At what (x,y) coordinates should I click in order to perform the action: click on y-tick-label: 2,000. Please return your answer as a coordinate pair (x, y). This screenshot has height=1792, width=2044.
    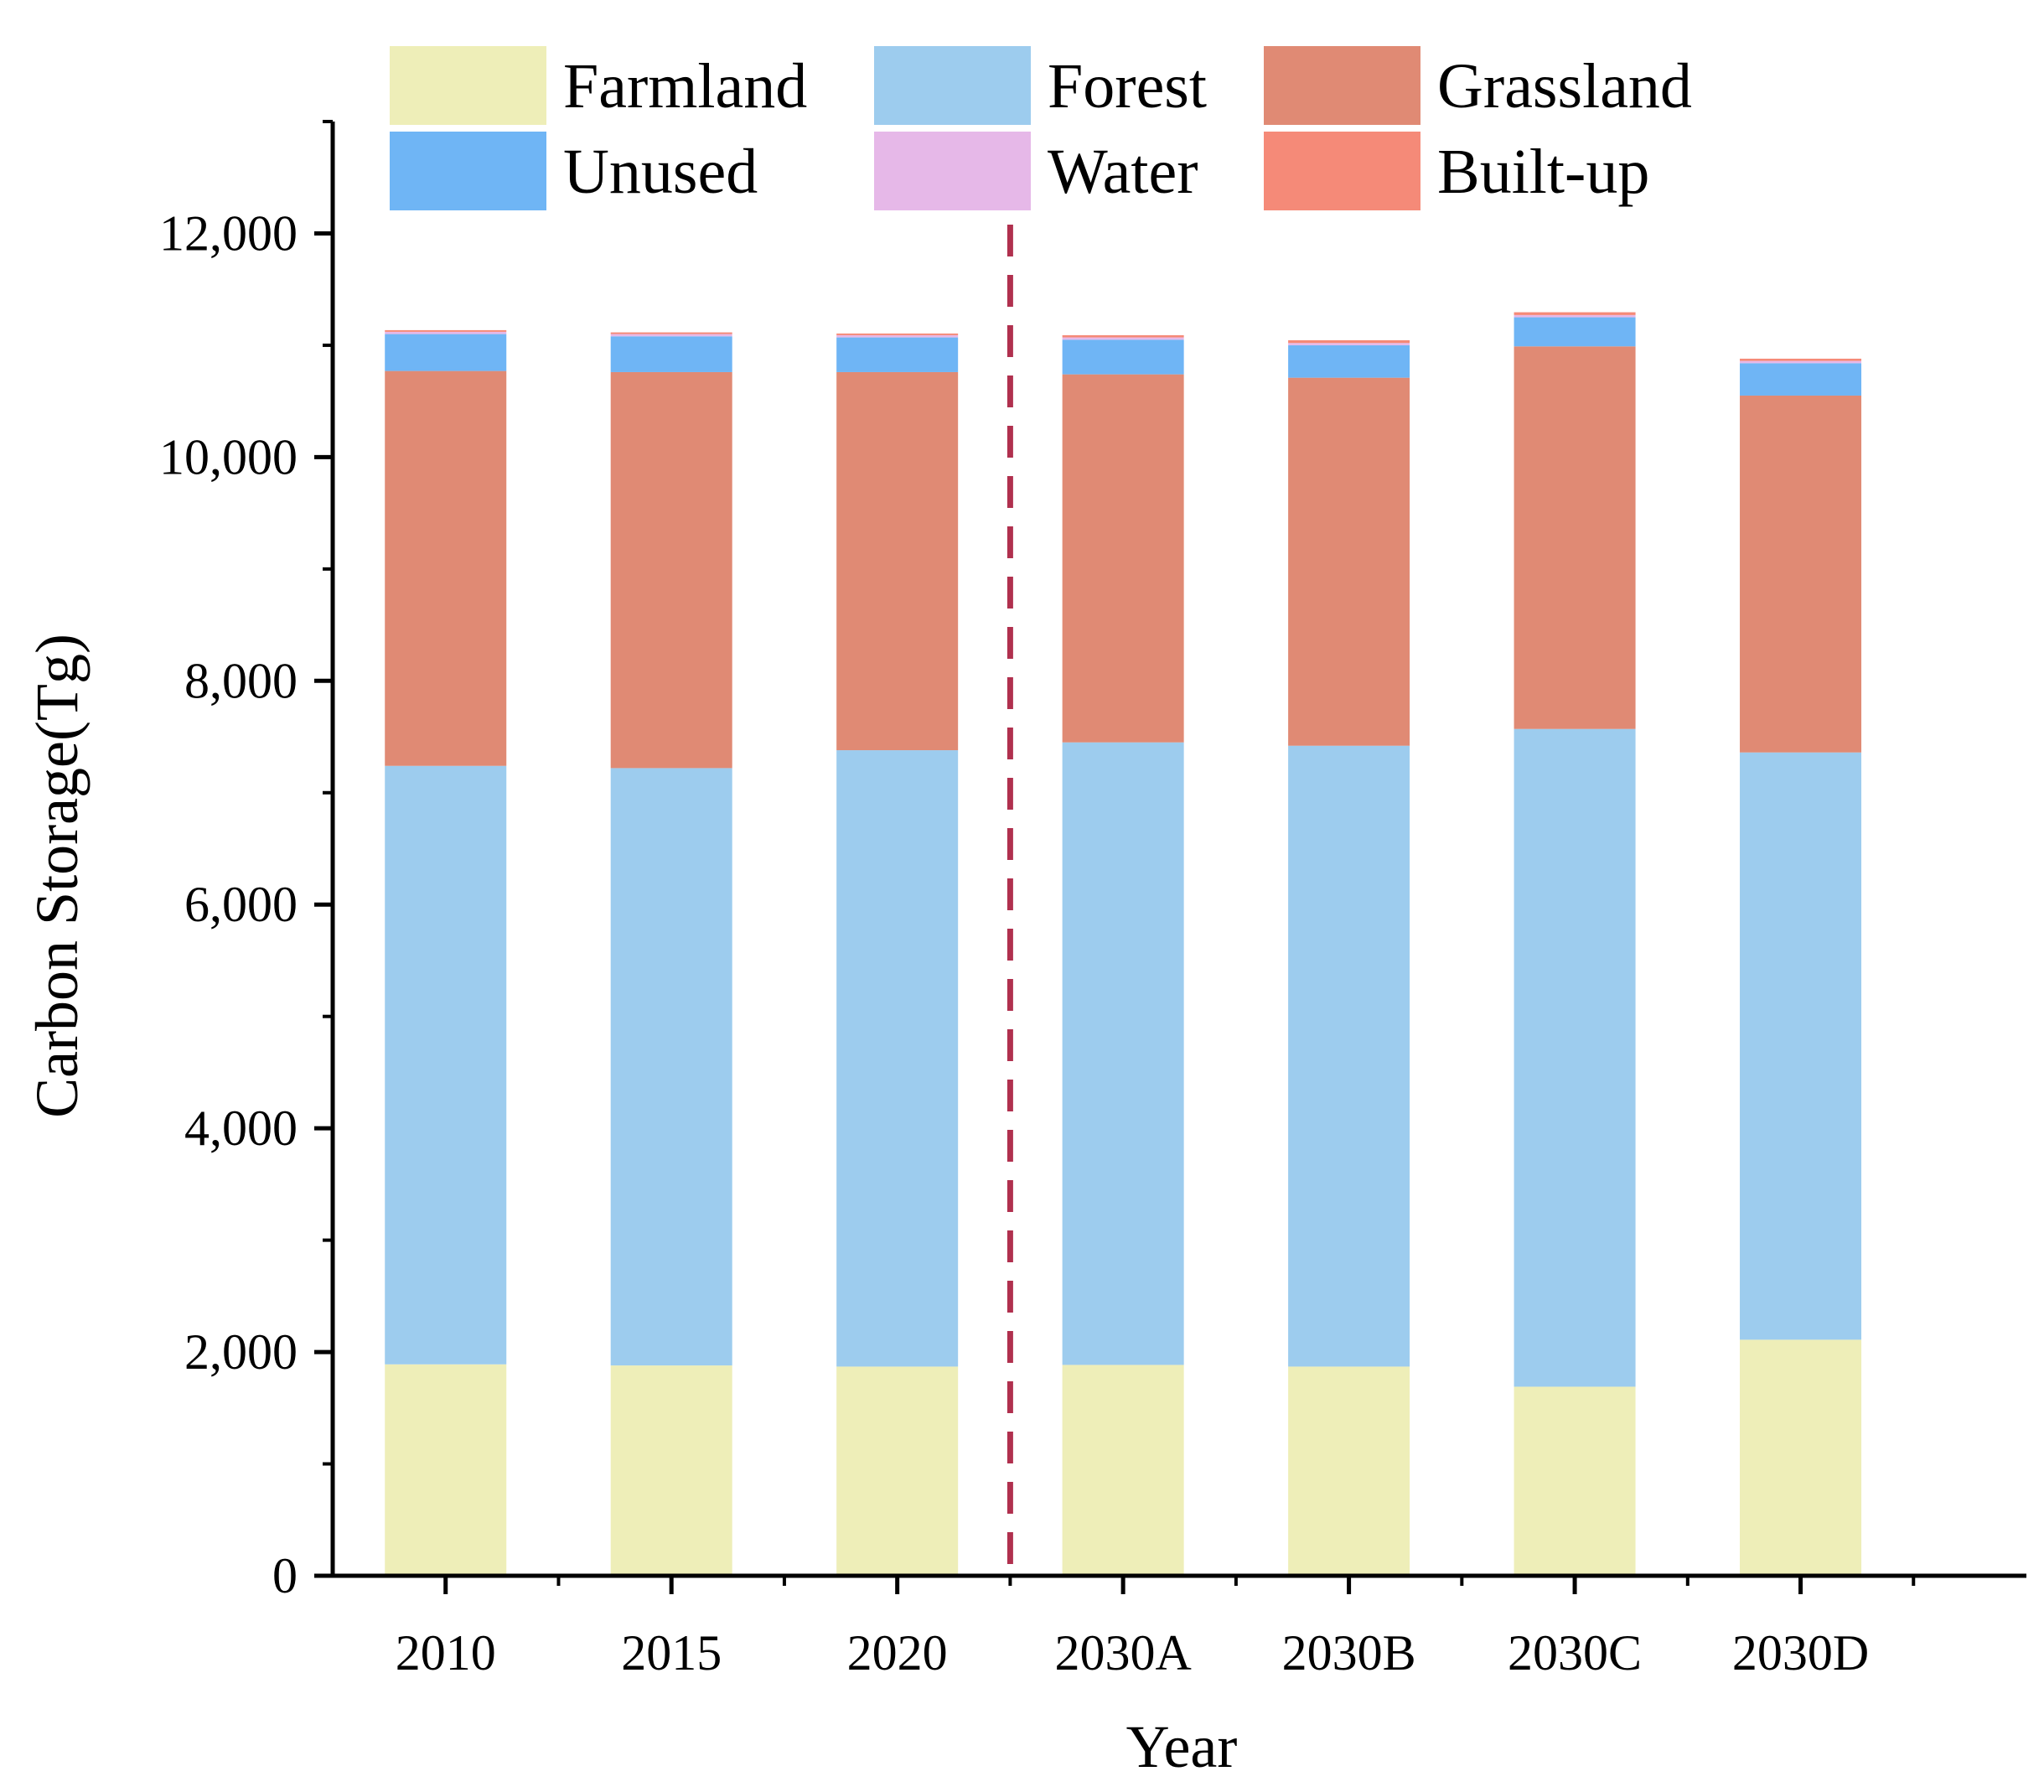
    Looking at the image, I should click on (241, 1352).